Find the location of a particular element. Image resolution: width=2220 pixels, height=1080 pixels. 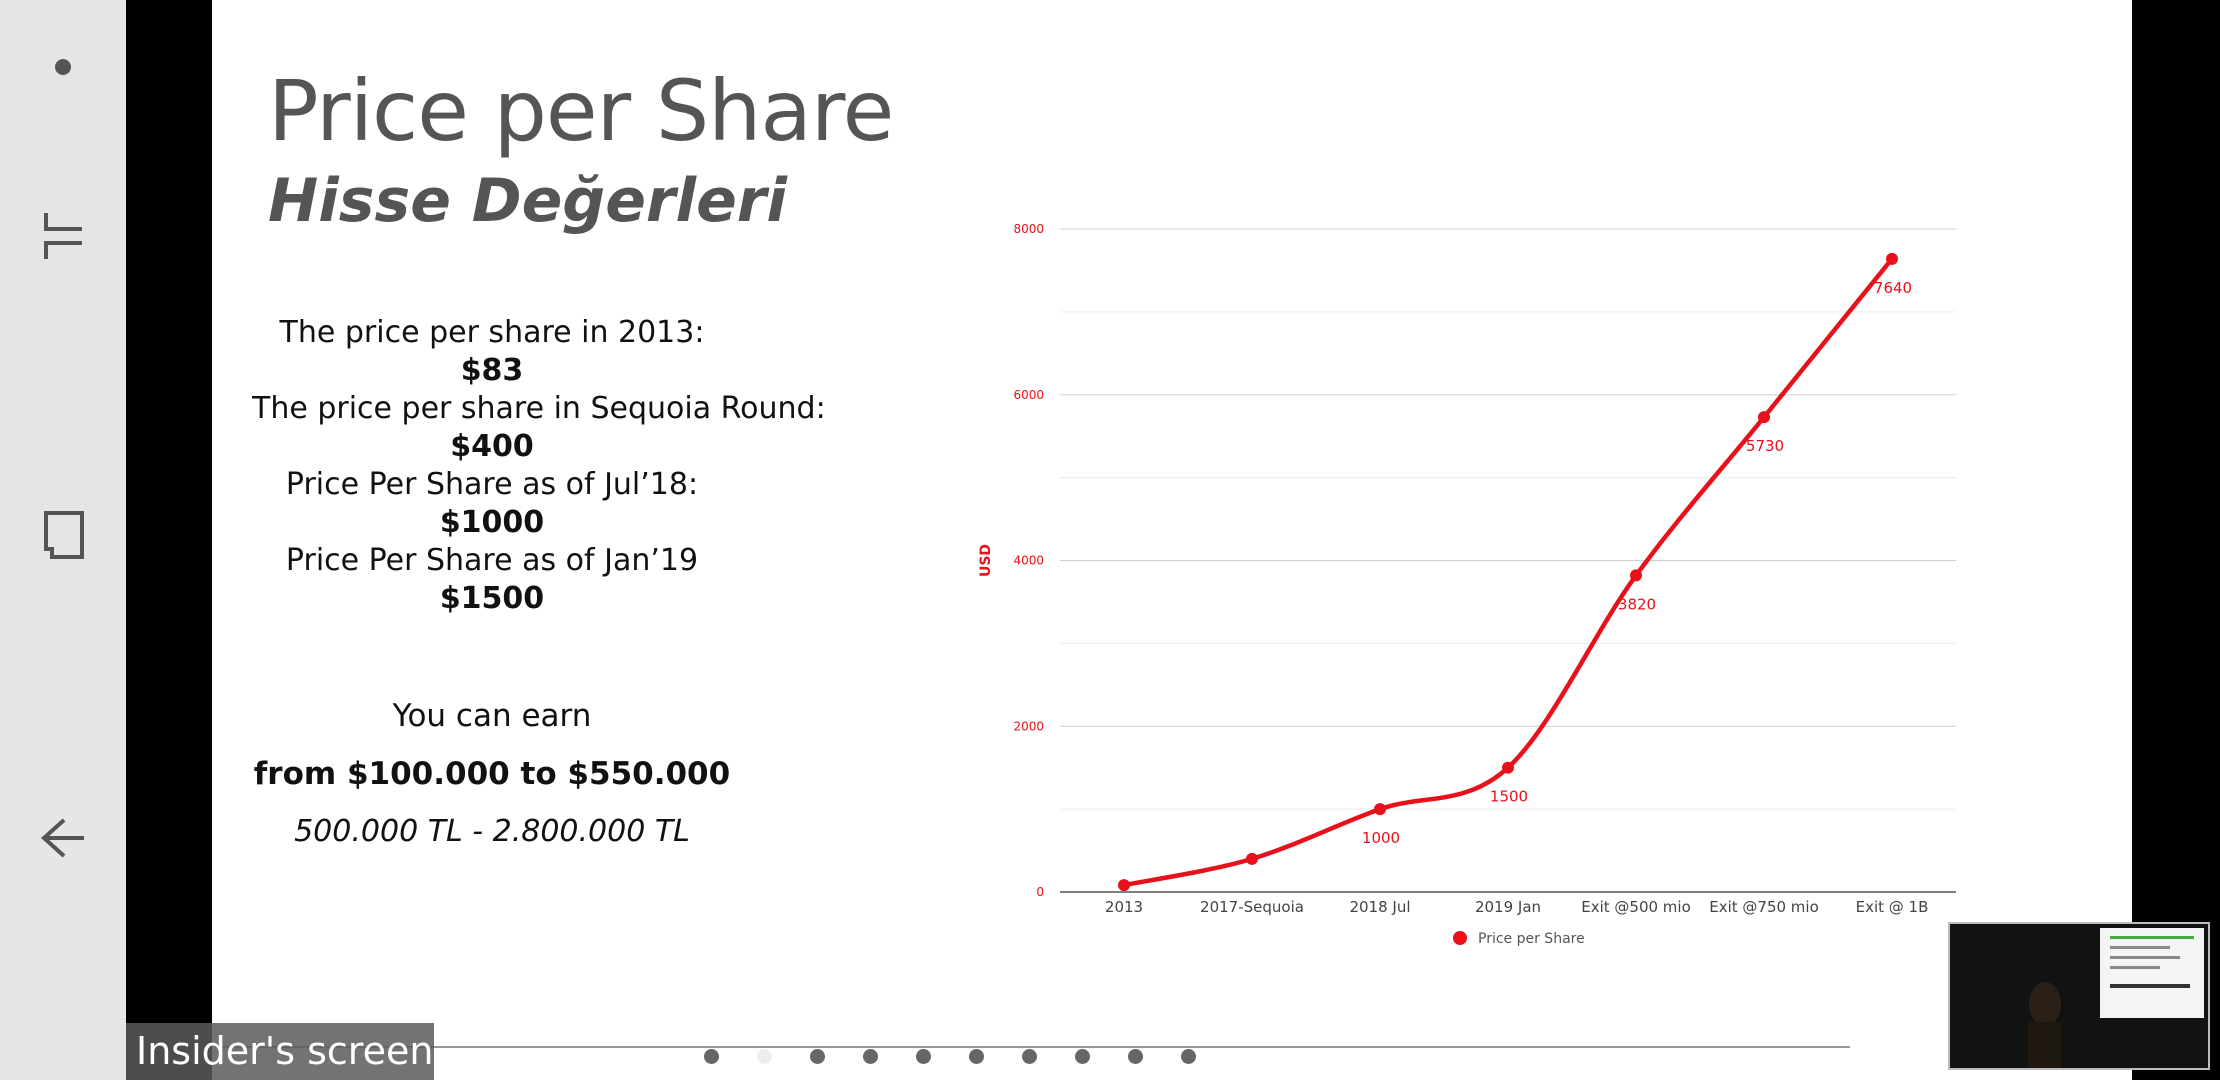

price-jan19-value: $1500 is located at coordinates (492, 598).